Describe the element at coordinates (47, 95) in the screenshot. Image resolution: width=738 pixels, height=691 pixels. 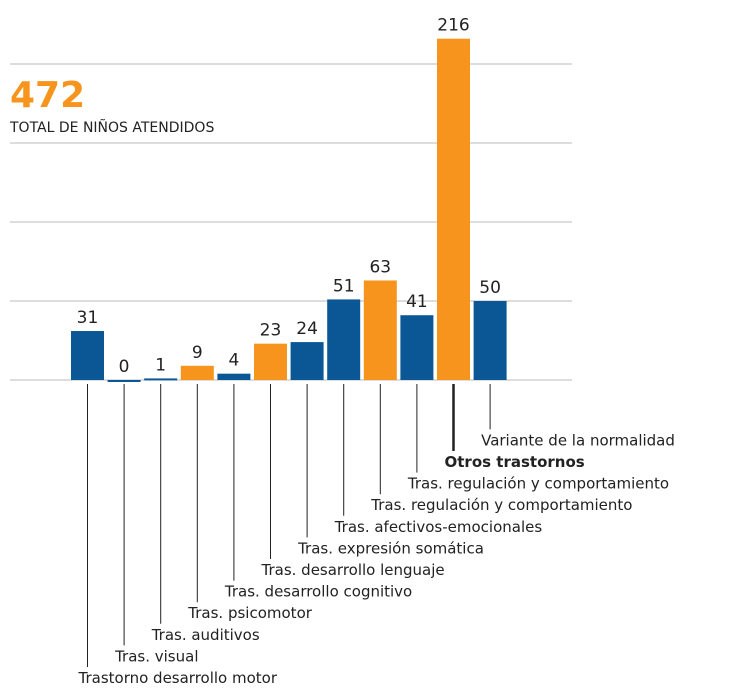
I see `total-value: 472` at that location.